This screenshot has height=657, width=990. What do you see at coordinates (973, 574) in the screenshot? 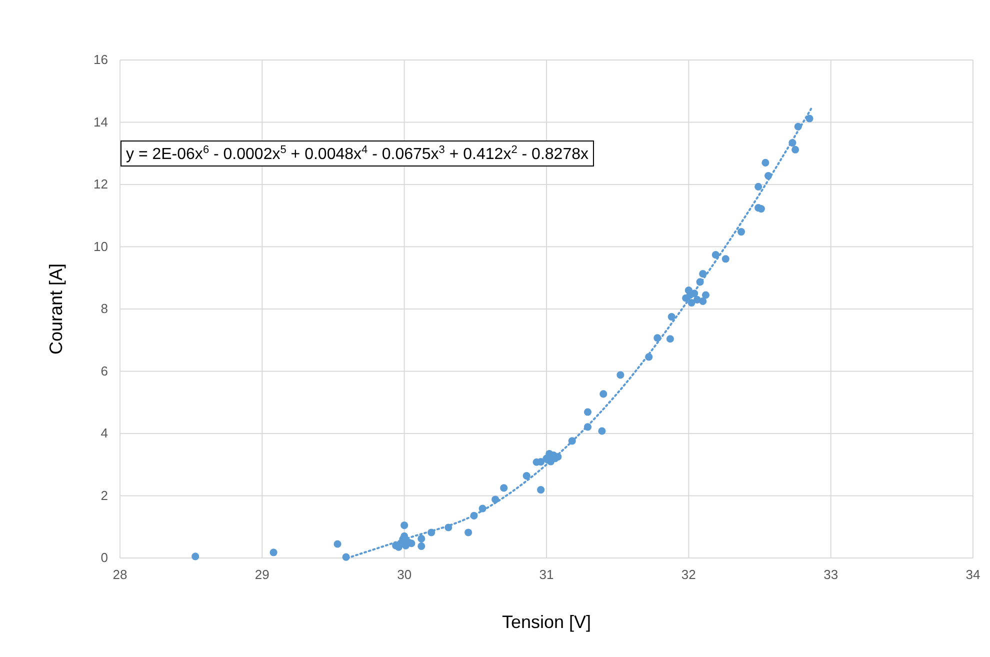
I see `x-tick-label: 34` at bounding box center [973, 574].